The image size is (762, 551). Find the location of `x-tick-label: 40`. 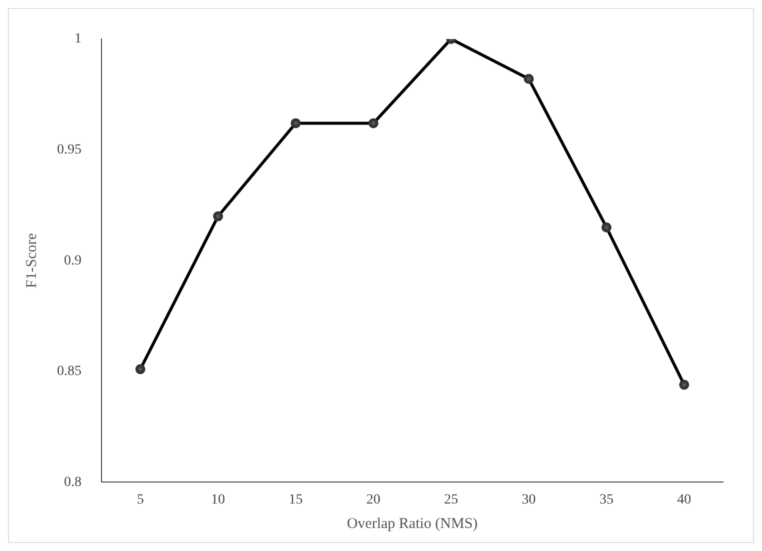

x-tick-label: 40 is located at coordinates (684, 500).